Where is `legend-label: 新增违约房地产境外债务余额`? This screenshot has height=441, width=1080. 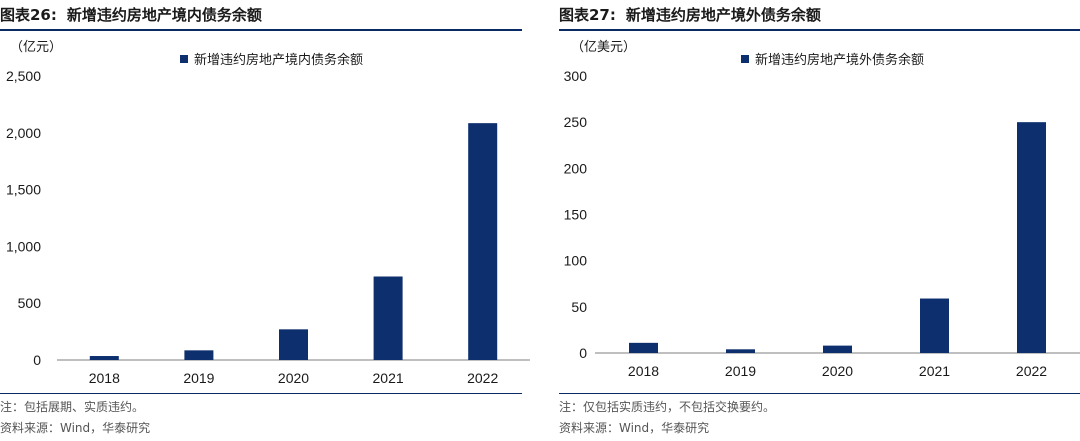 legend-label: 新增违约房地产境外债务余额 is located at coordinates (839, 60).